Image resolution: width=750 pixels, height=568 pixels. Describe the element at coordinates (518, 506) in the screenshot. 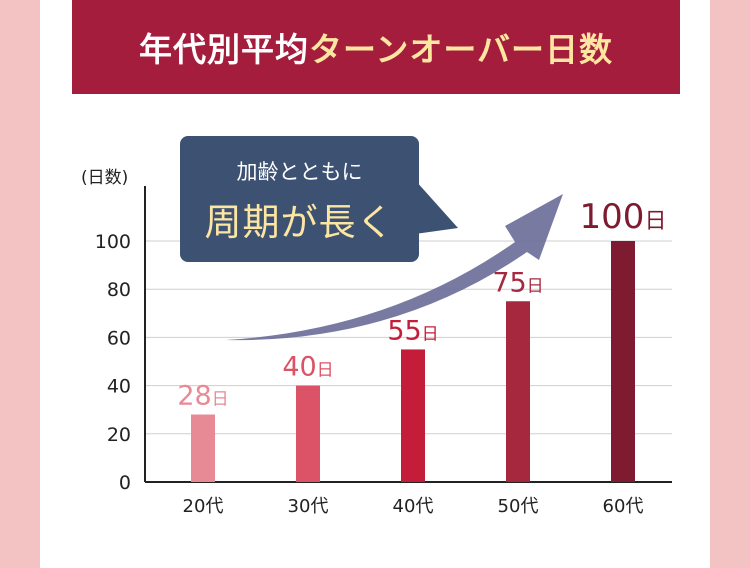

I see `x-tick-label: 50代` at that location.